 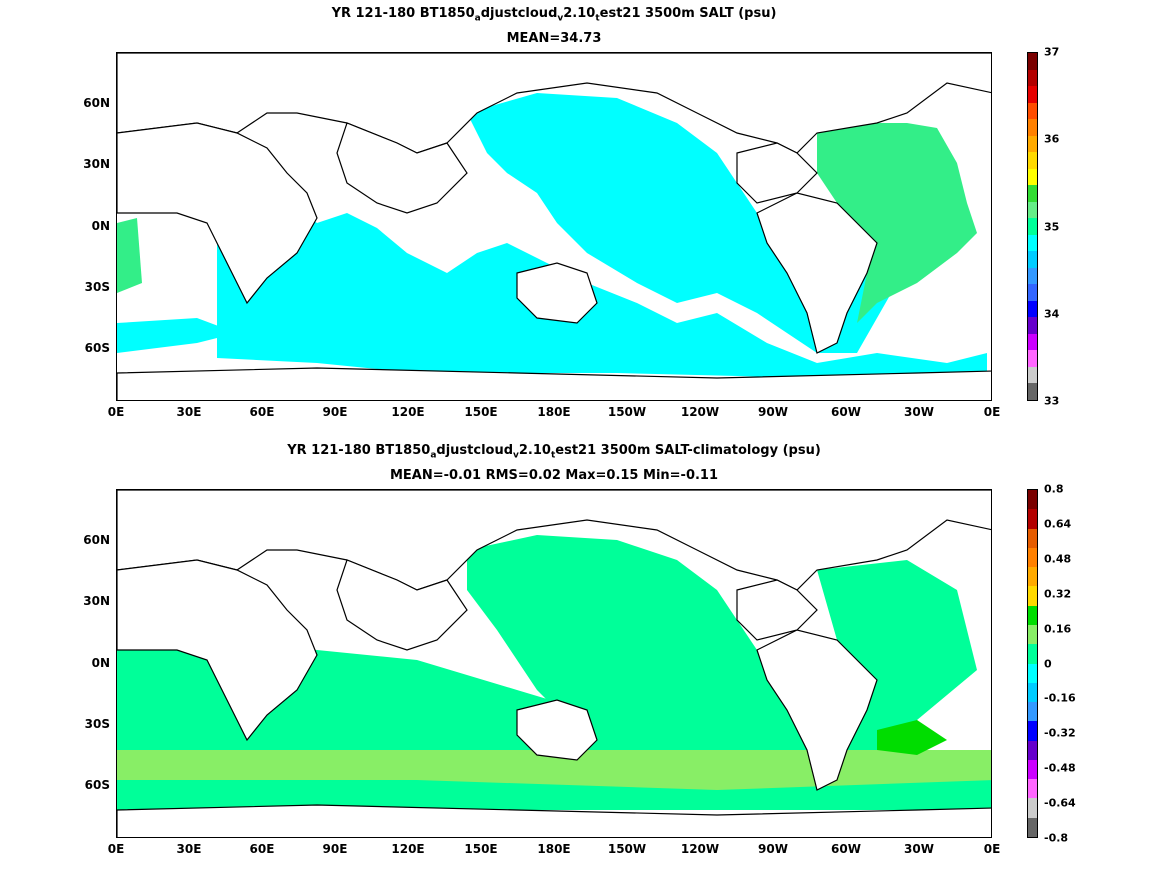 What do you see at coordinates (554, 412) in the screenshot?
I see `top-x-tick: 180E` at bounding box center [554, 412].